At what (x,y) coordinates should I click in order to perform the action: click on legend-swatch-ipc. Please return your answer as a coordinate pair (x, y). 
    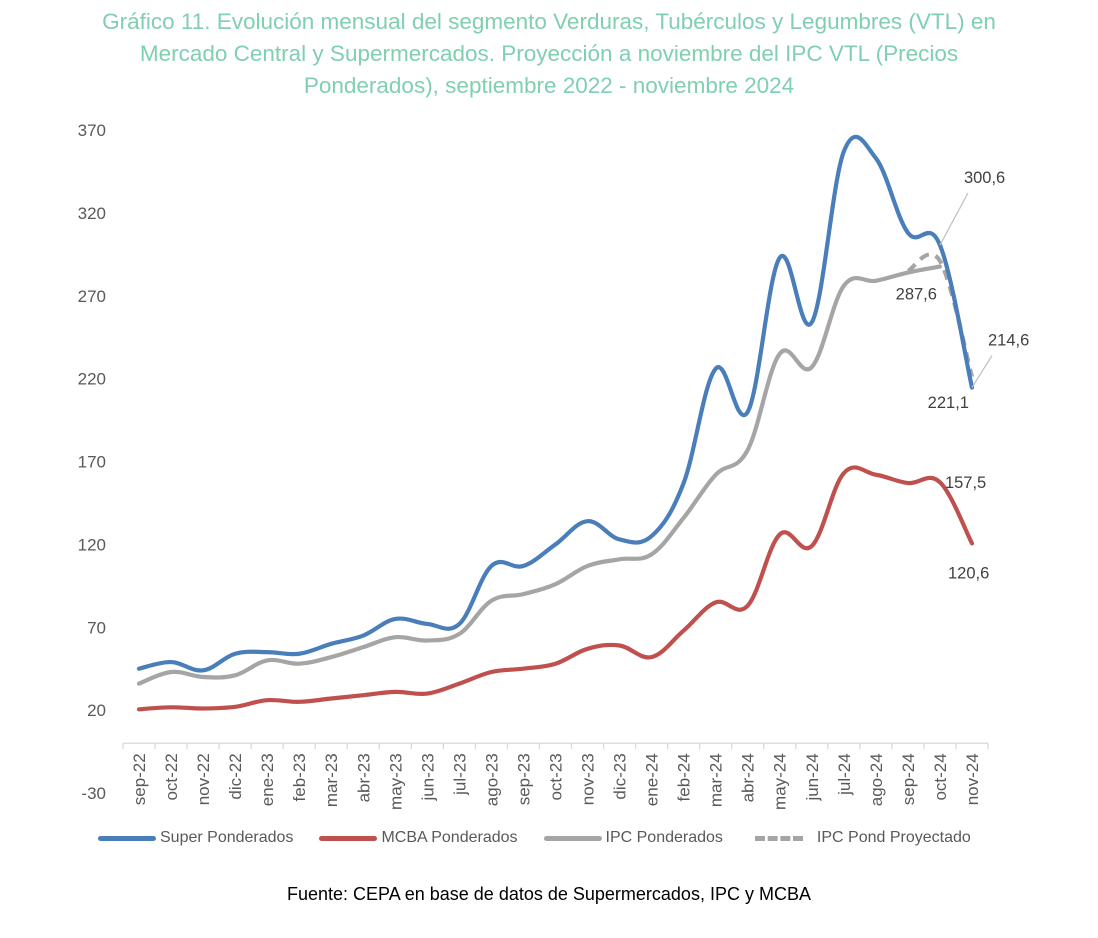
    Looking at the image, I should click on (572, 838).